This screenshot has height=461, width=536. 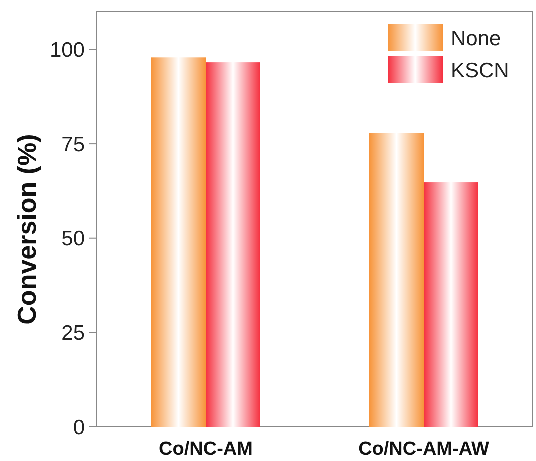 What do you see at coordinates (79, 428) in the screenshot?
I see `y-tick-label: 0` at bounding box center [79, 428].